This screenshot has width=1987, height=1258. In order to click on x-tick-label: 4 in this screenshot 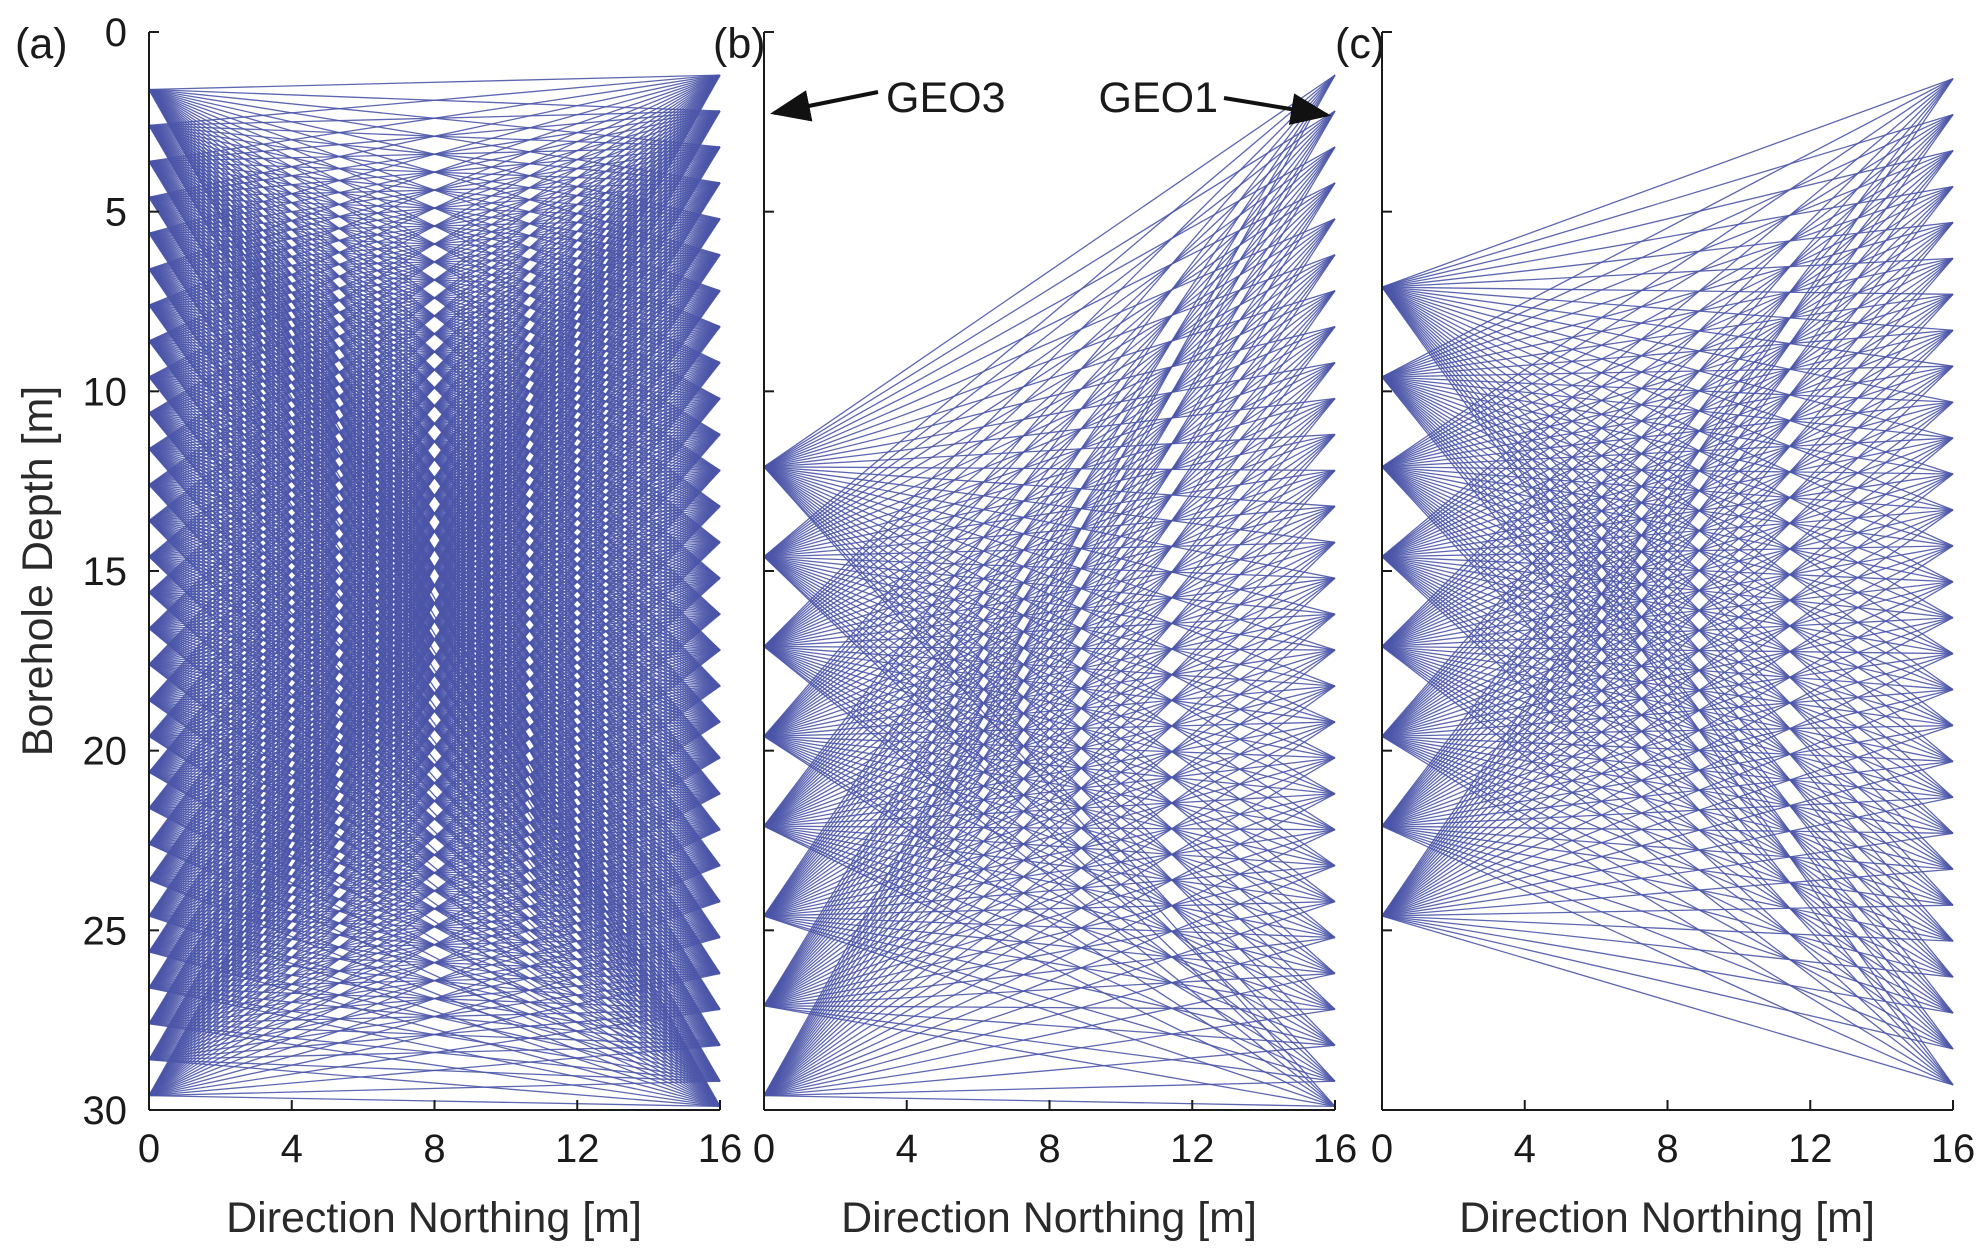, I will do `click(907, 1149)`.